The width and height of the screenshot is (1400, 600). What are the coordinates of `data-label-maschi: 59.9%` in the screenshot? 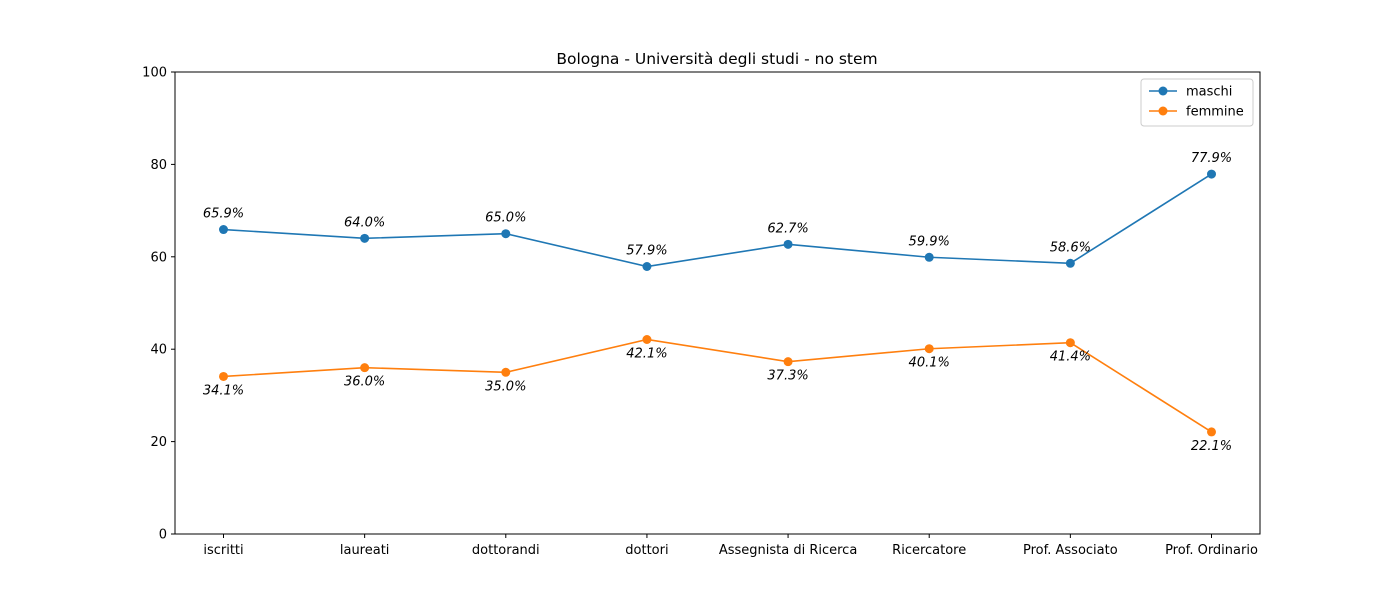 It's located at (929, 241).